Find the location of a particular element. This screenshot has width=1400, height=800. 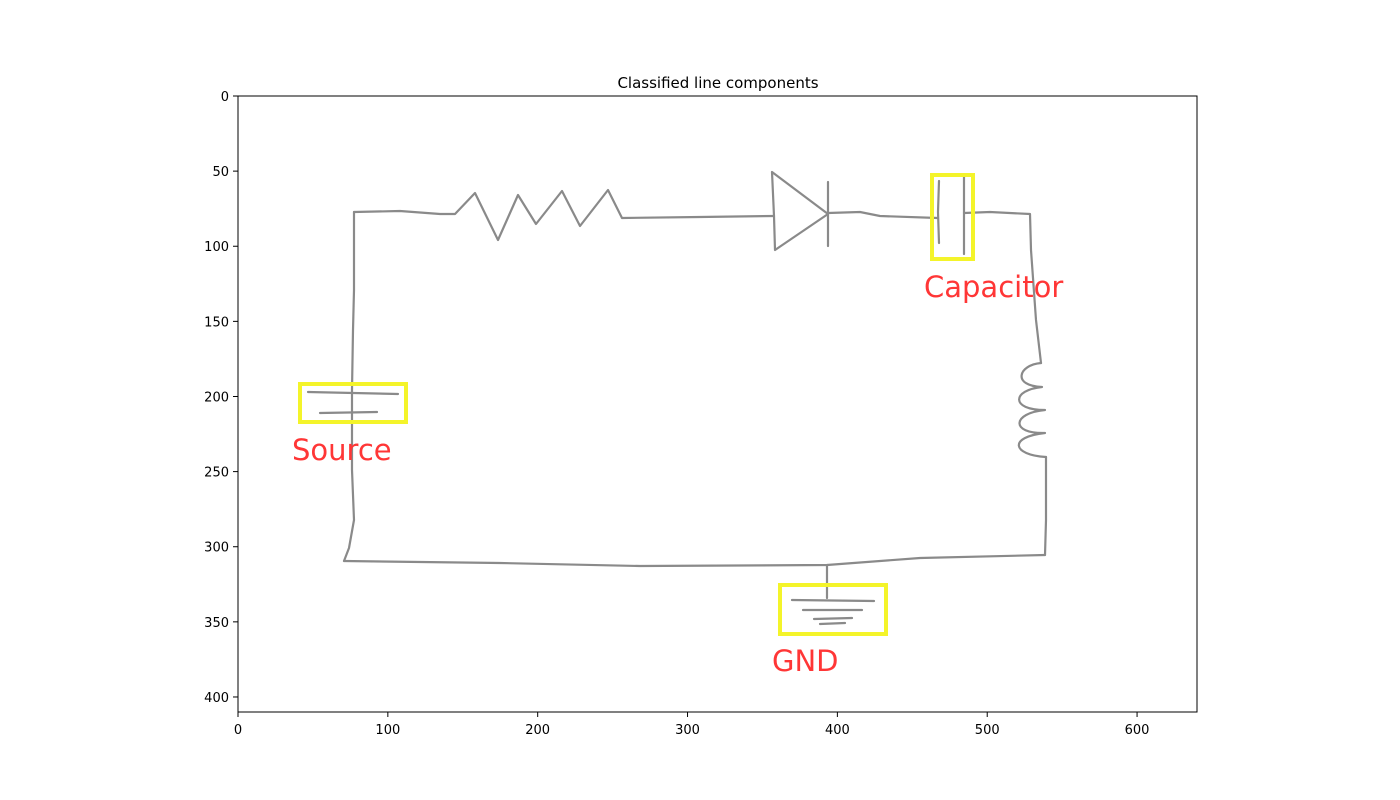

x-tick-label: 400 is located at coordinates (837, 730).